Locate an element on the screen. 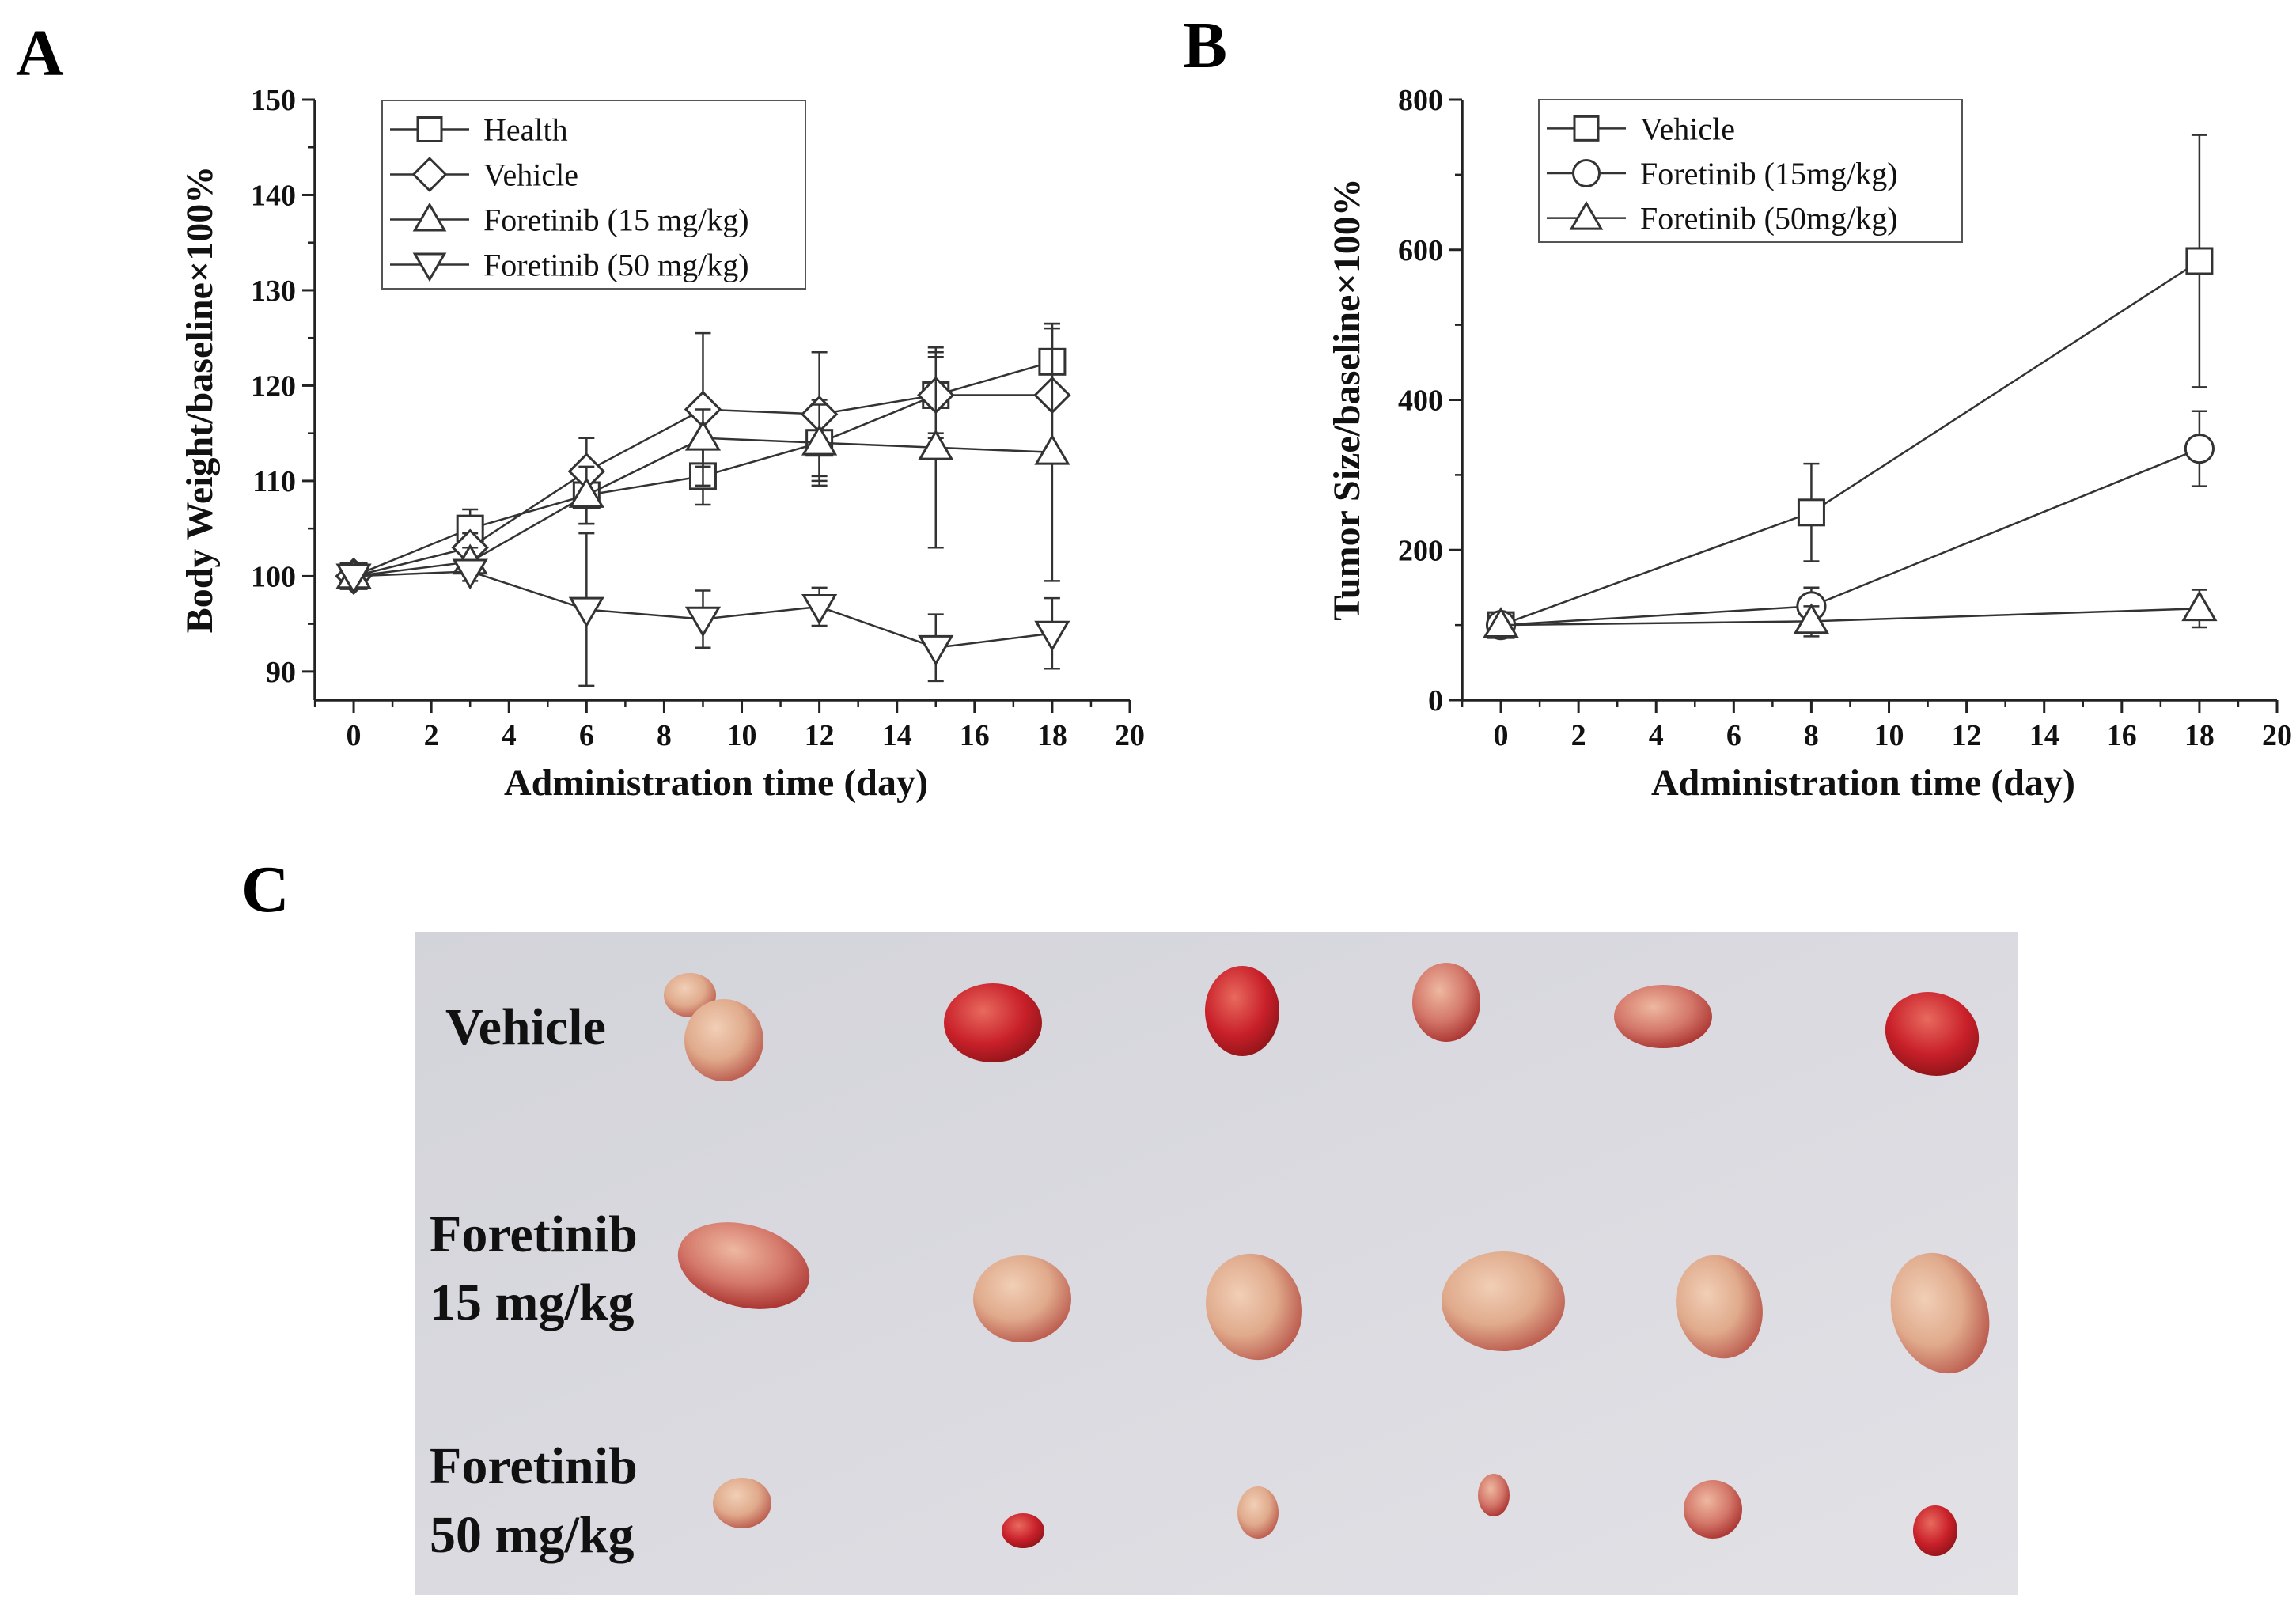 This screenshot has width=2296, height=1613. y-tick-label: 130 is located at coordinates (273, 291).